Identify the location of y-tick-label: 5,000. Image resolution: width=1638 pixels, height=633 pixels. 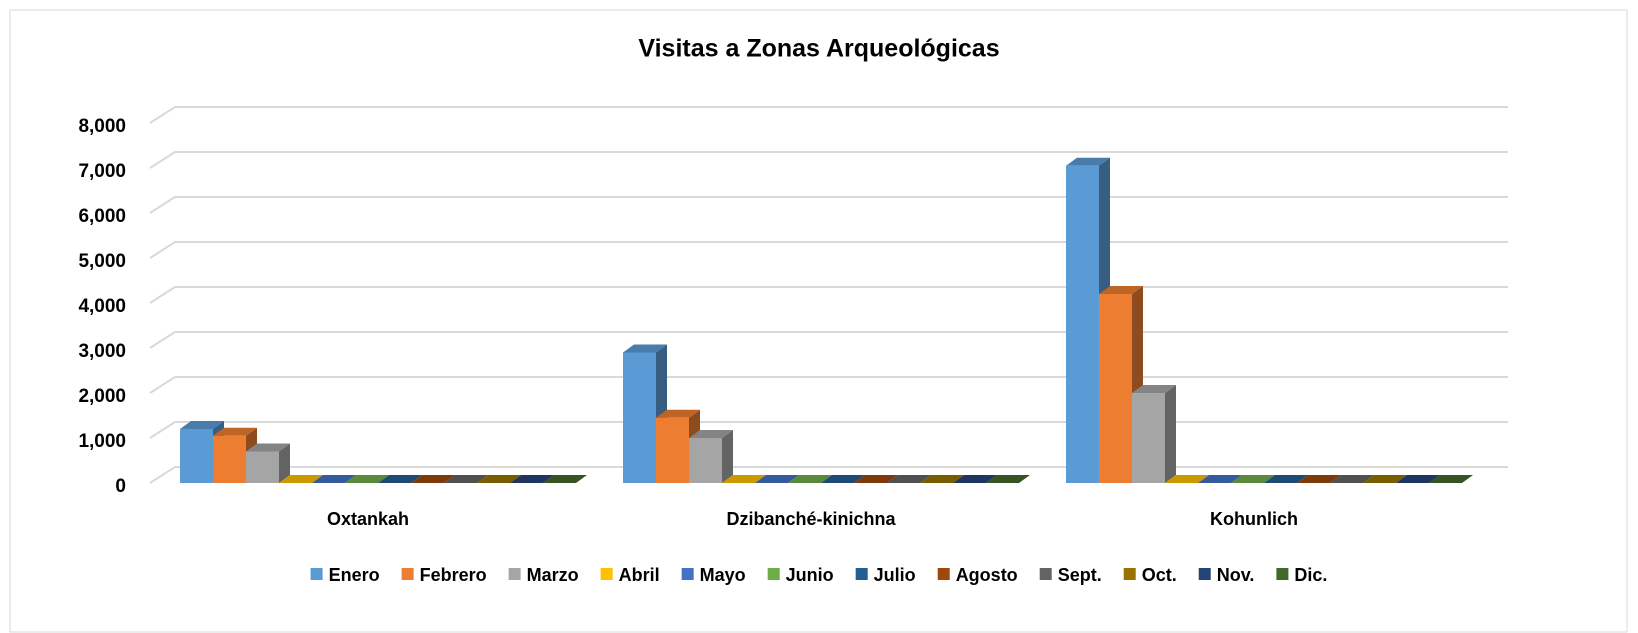
(102, 261).